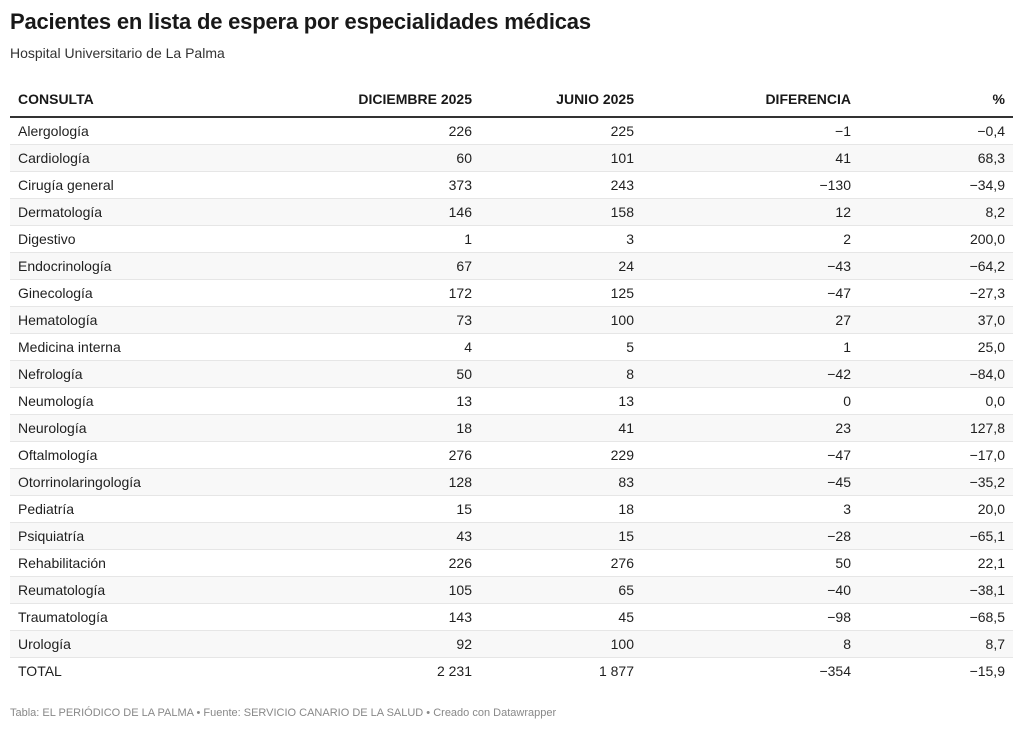  I want to click on cell-junio-2025: 13, so click(561, 401).